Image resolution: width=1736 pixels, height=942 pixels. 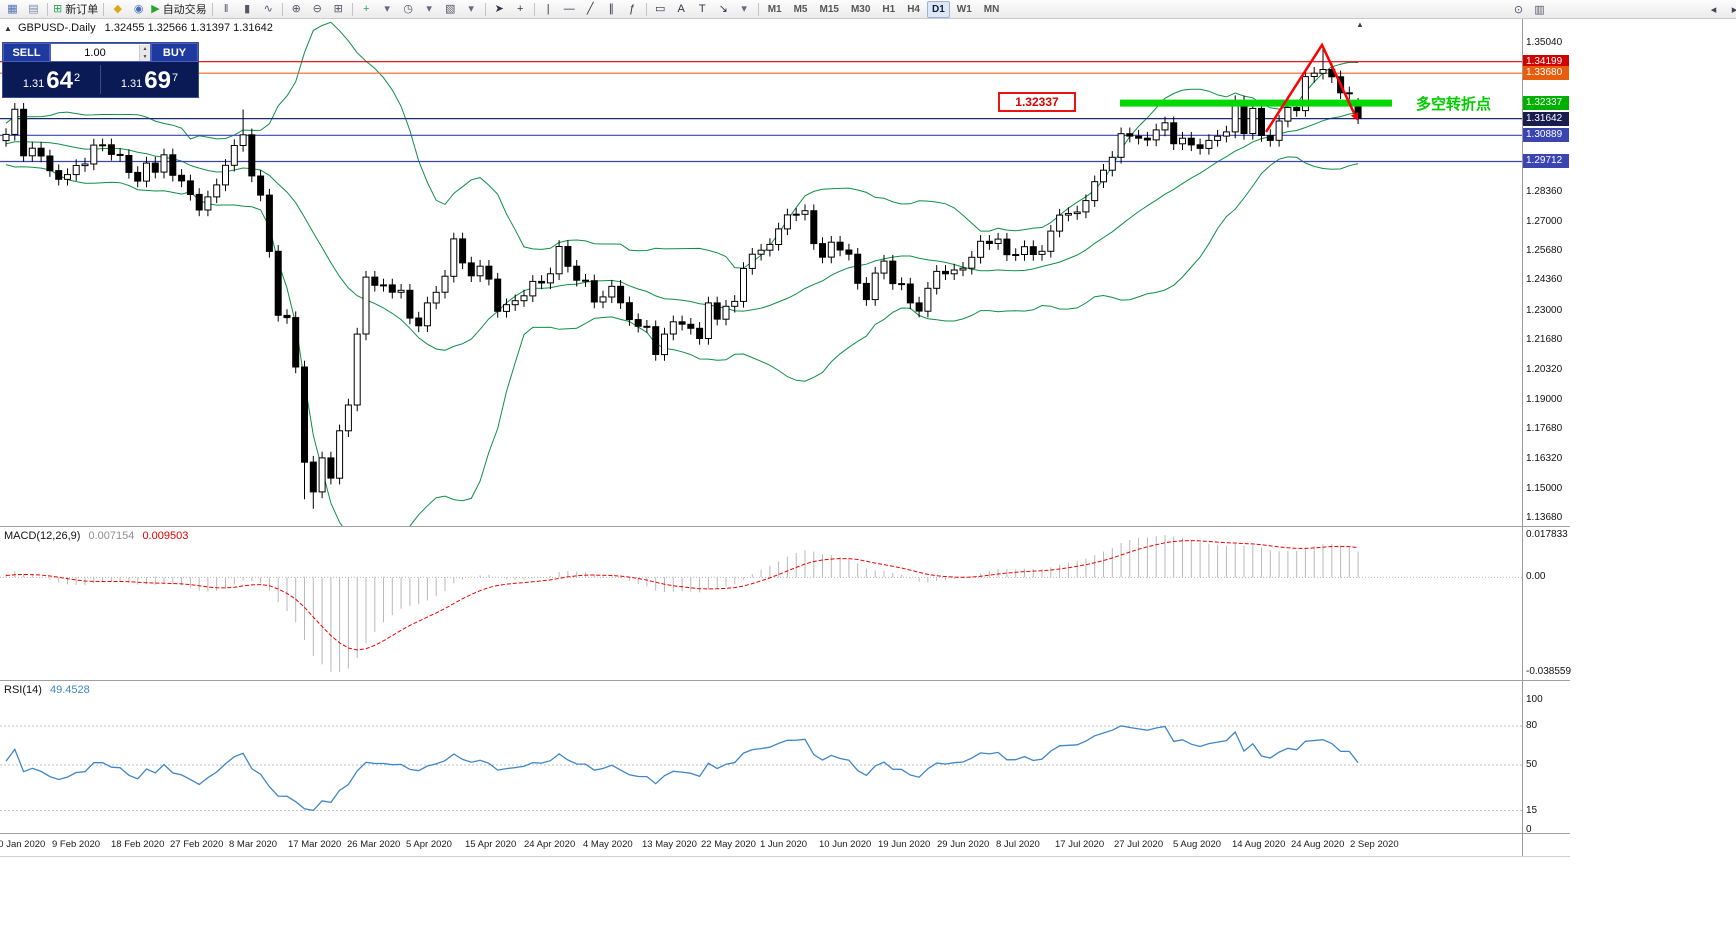 I want to click on trend-arrow, so click(x=1310, y=87).